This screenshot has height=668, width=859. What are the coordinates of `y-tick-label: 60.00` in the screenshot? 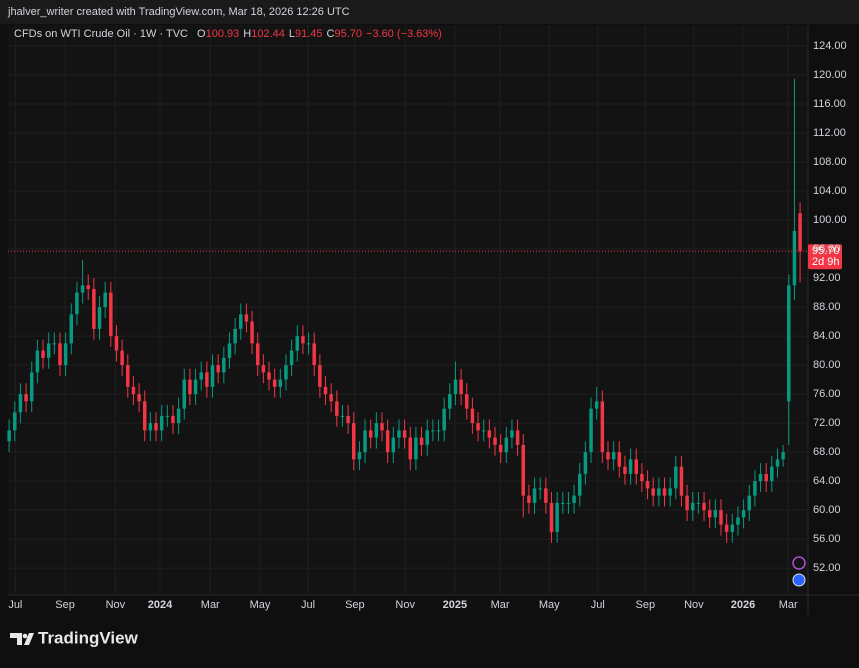 It's located at (827, 510).